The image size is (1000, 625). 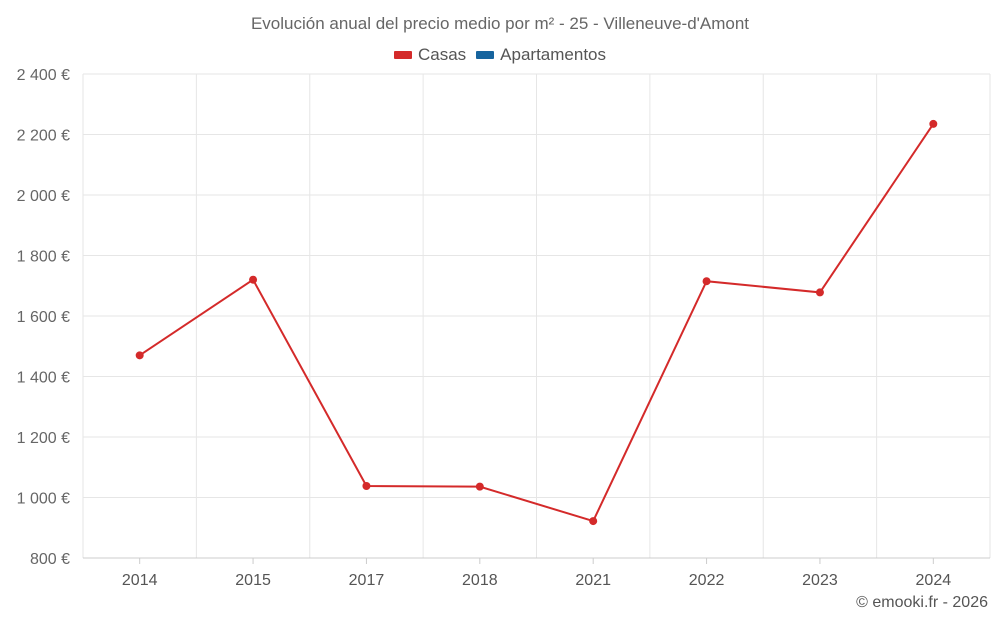 I want to click on y-tick-label: 1 800 €, so click(x=43, y=257).